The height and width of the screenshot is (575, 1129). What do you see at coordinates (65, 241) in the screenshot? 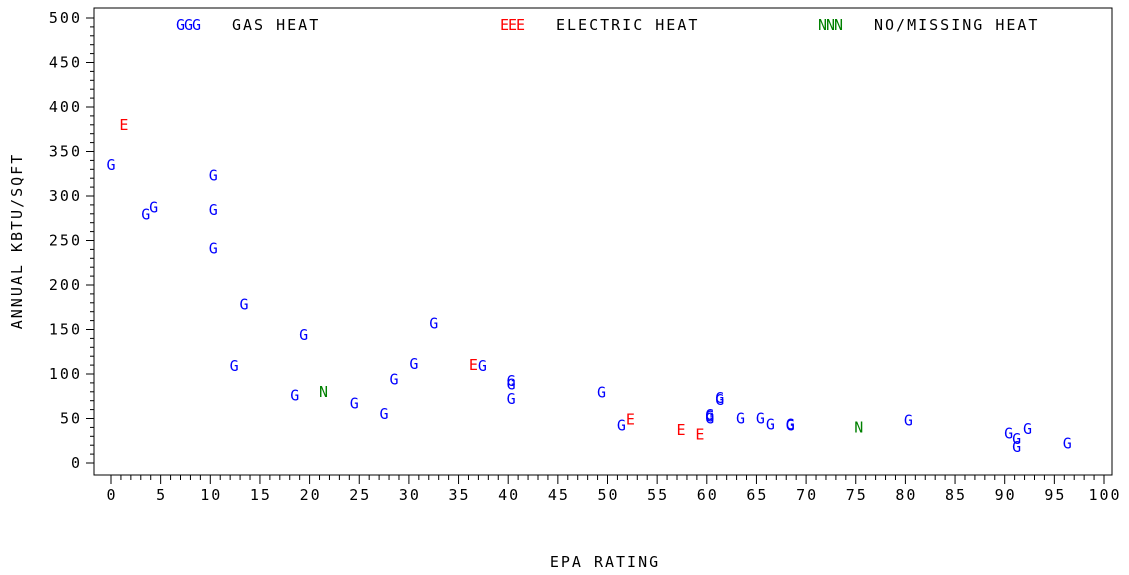
I see `y-tick-label: 250` at bounding box center [65, 241].